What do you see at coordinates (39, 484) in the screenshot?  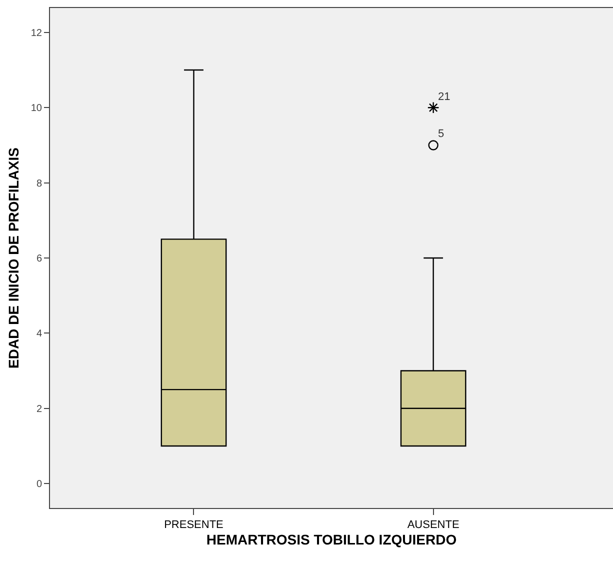 I see `y-tick-label: 0` at bounding box center [39, 484].